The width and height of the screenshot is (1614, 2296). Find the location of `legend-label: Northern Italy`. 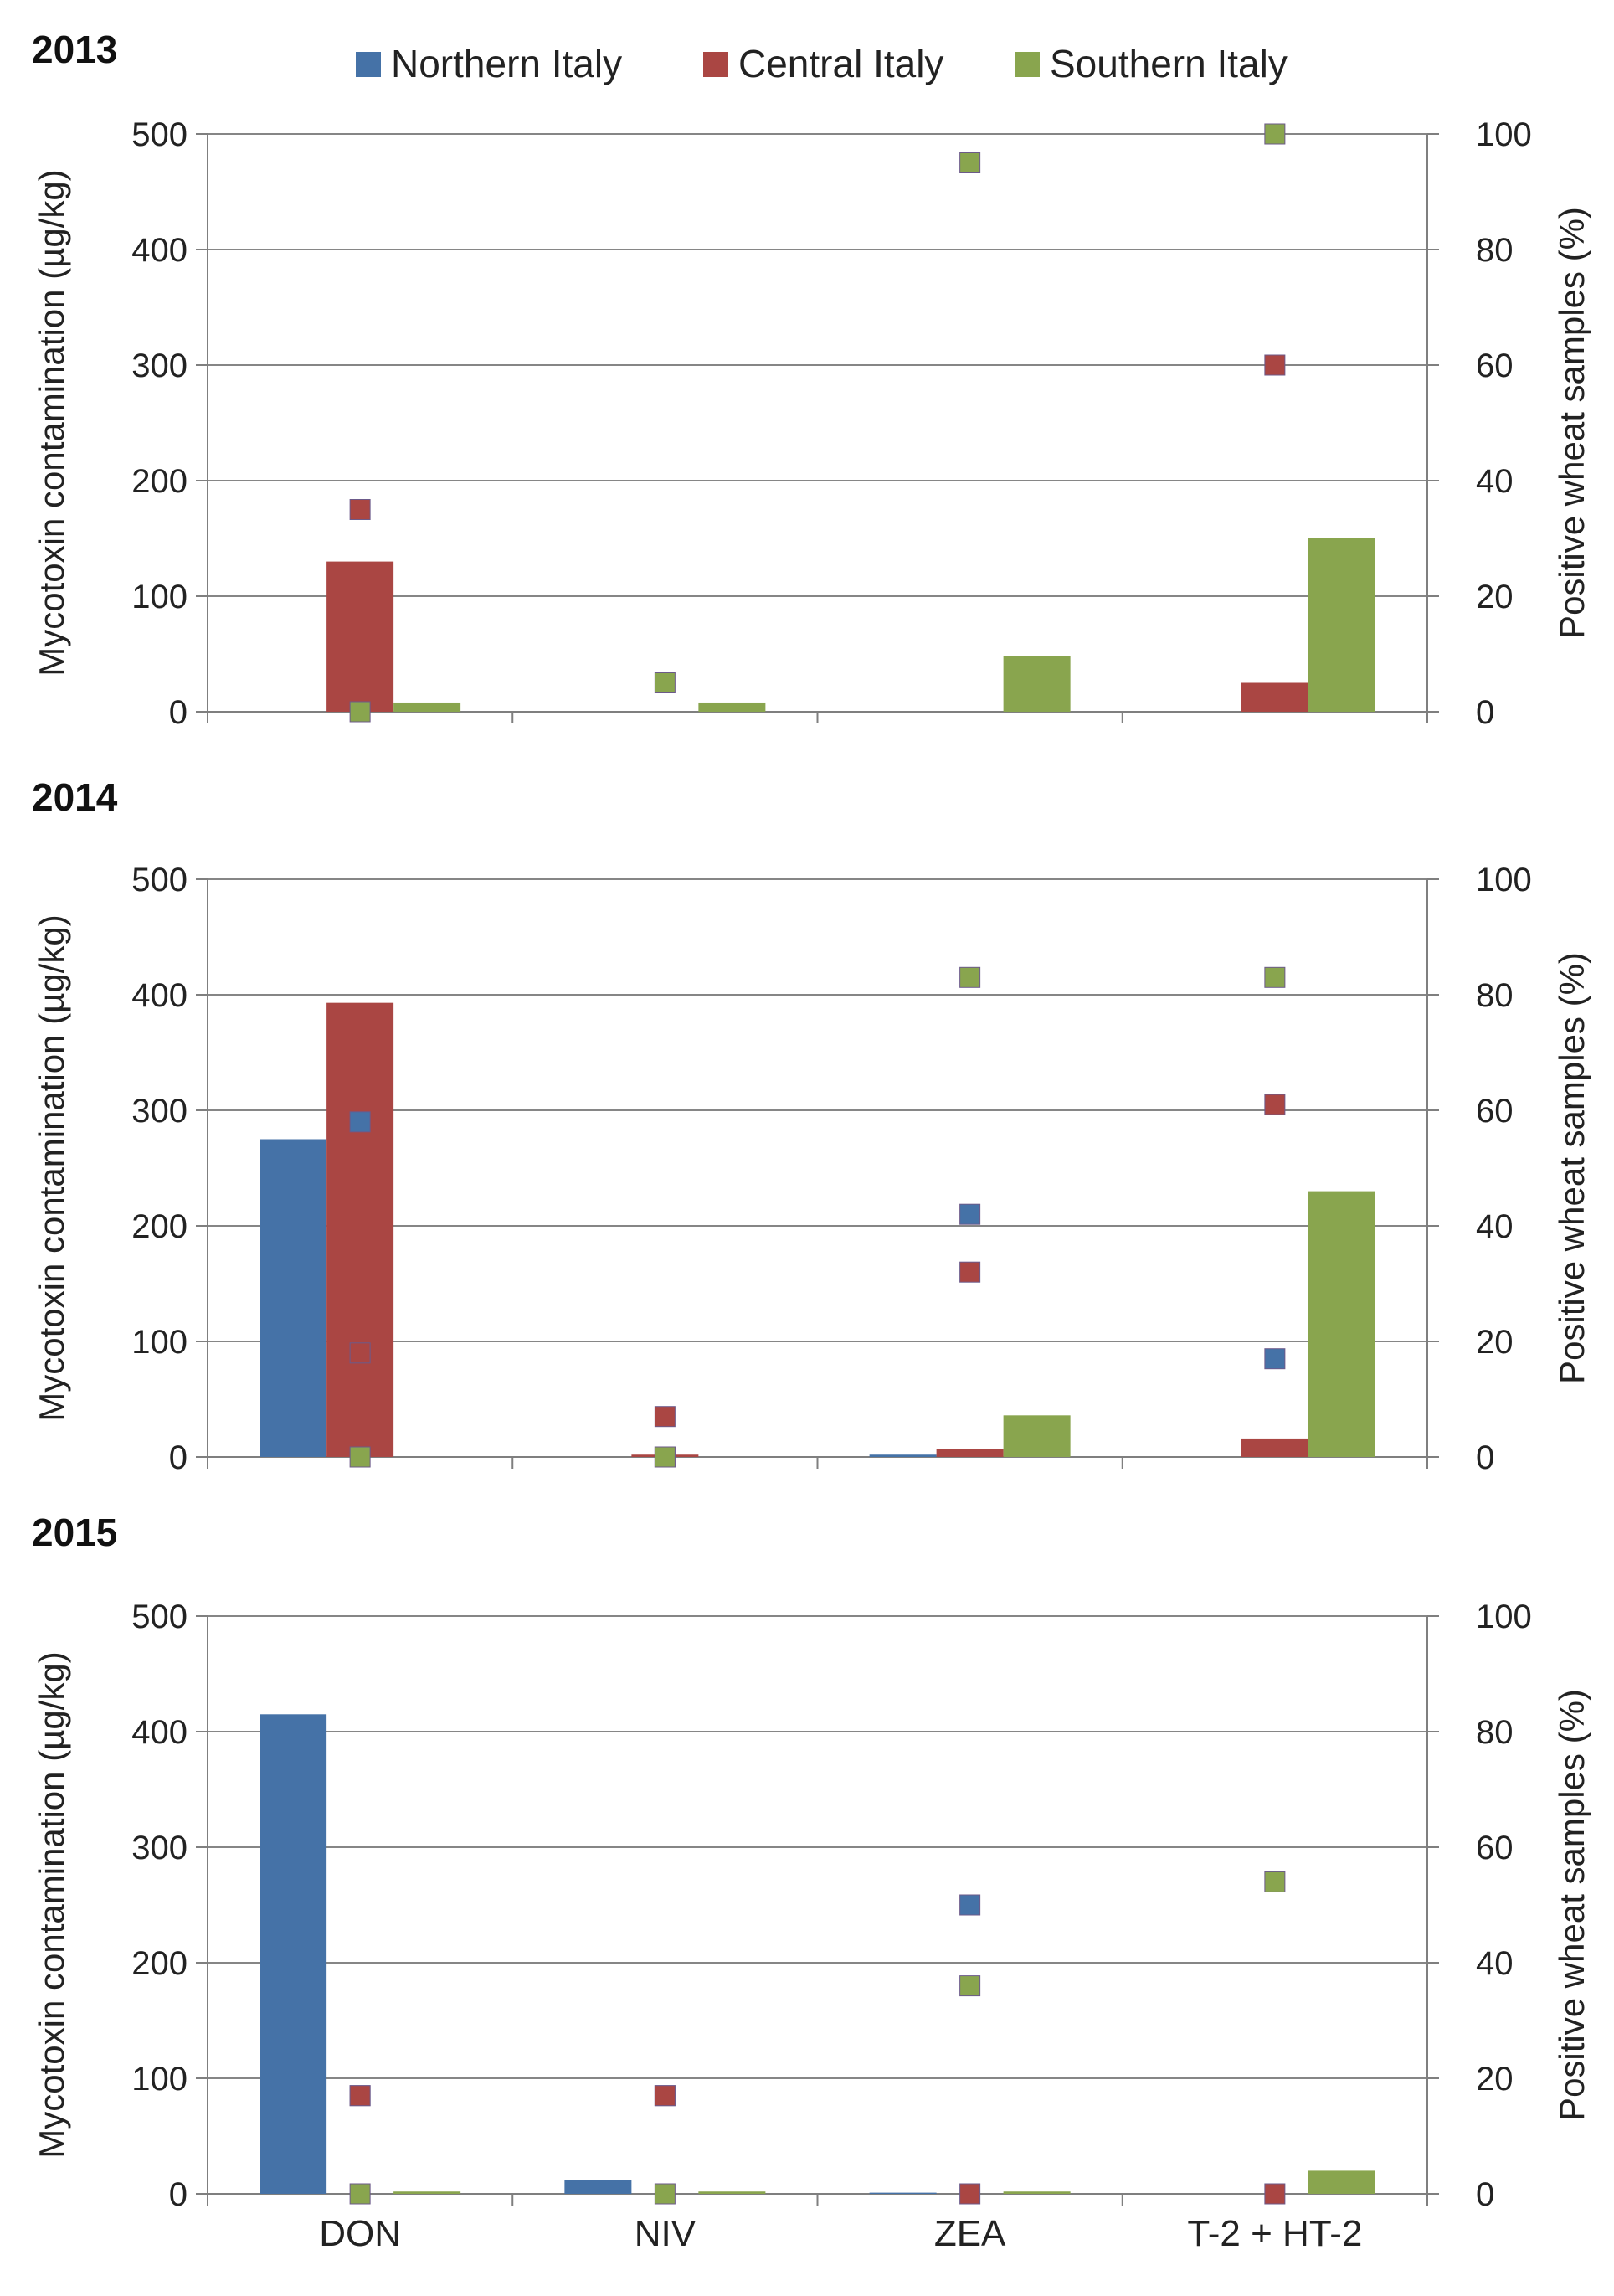

legend-label: Northern Italy is located at coordinates (506, 64).